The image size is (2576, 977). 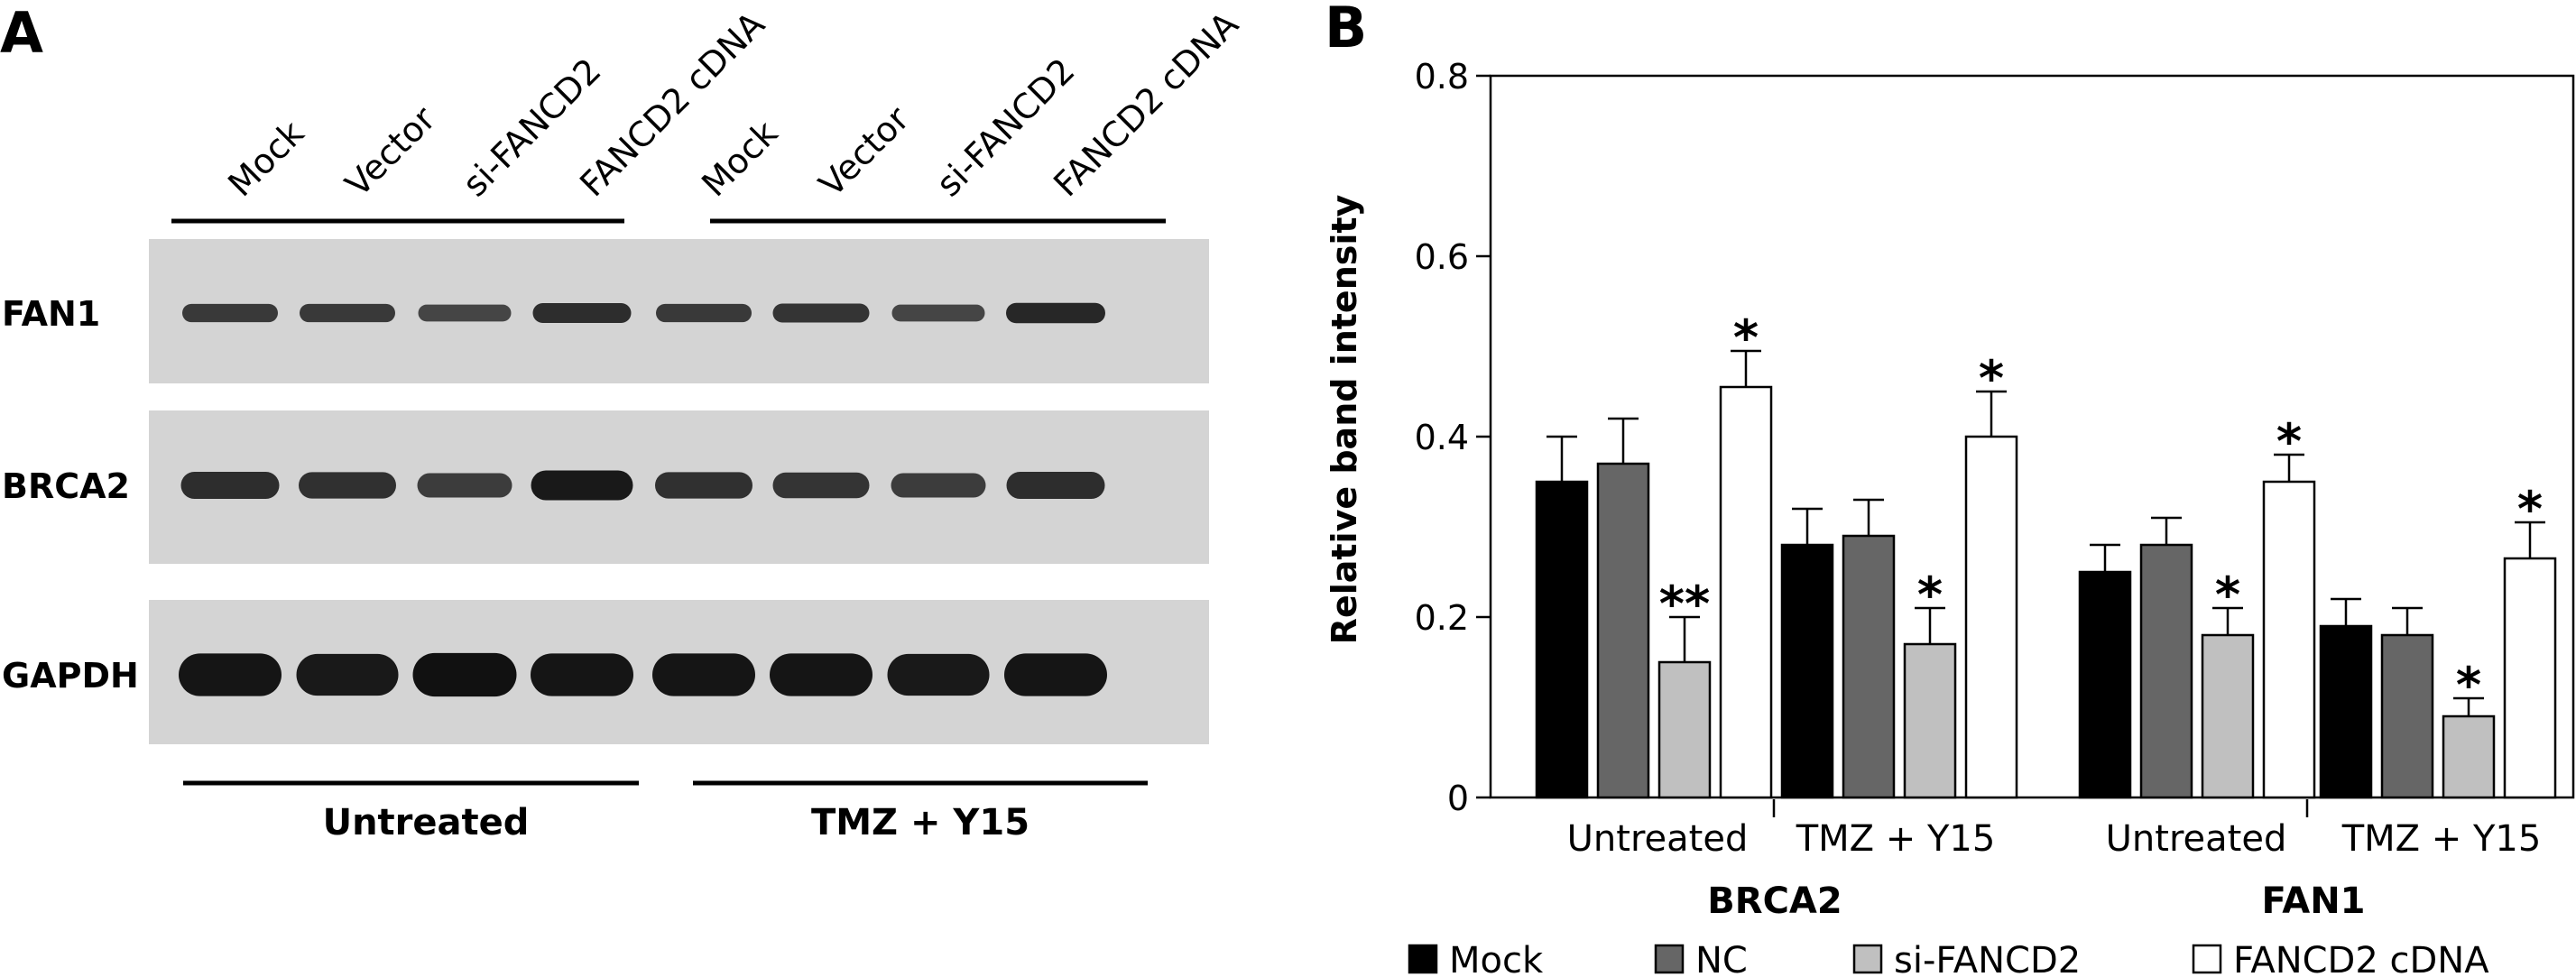 What do you see at coordinates (1721, 959) in the screenshot?
I see `legend-label: NC` at bounding box center [1721, 959].